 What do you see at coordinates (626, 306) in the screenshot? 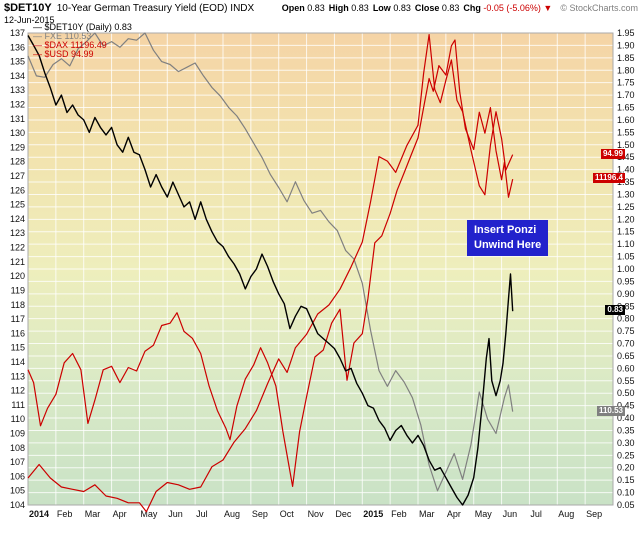
I see `right-axis-tick: 0.85` at bounding box center [626, 306].